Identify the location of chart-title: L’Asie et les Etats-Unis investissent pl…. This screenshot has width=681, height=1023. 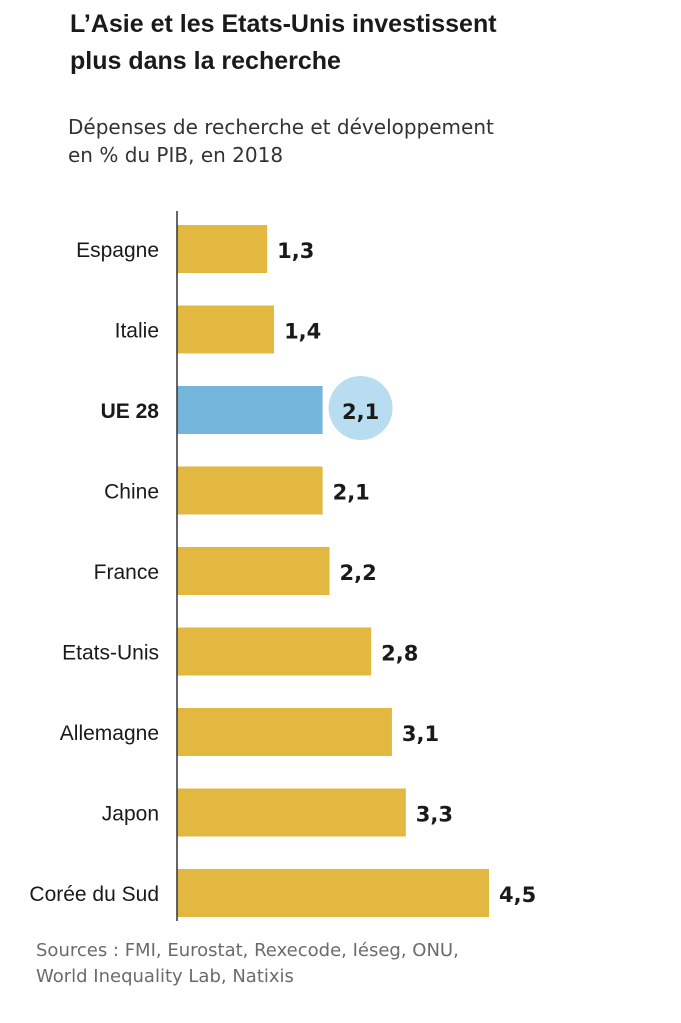
(370, 43).